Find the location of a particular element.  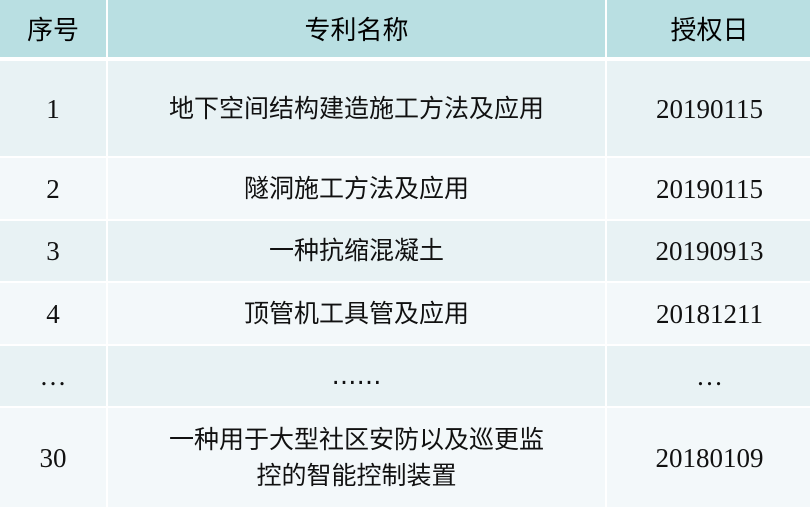

table-row: 4 顶管机工具管及应用 20181211 is located at coordinates (405, 313).